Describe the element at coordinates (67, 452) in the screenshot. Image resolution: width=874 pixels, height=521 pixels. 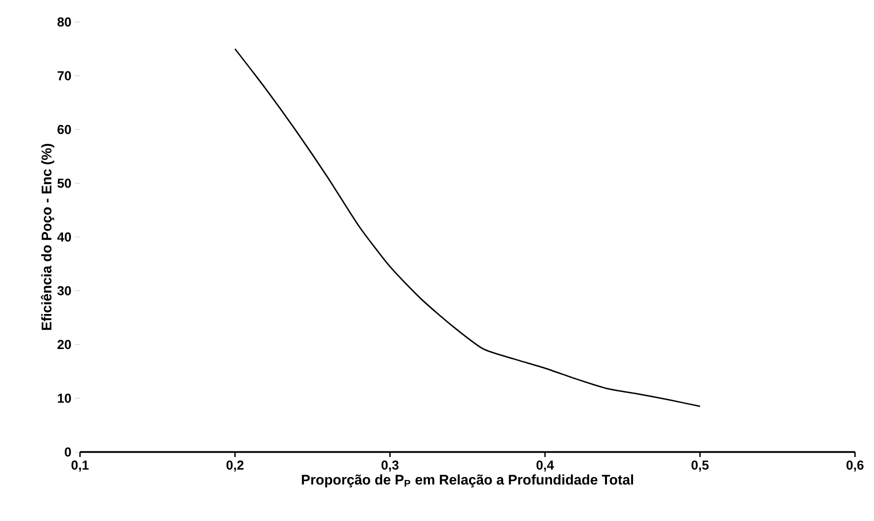
I see `y-tick-label: 0` at that location.